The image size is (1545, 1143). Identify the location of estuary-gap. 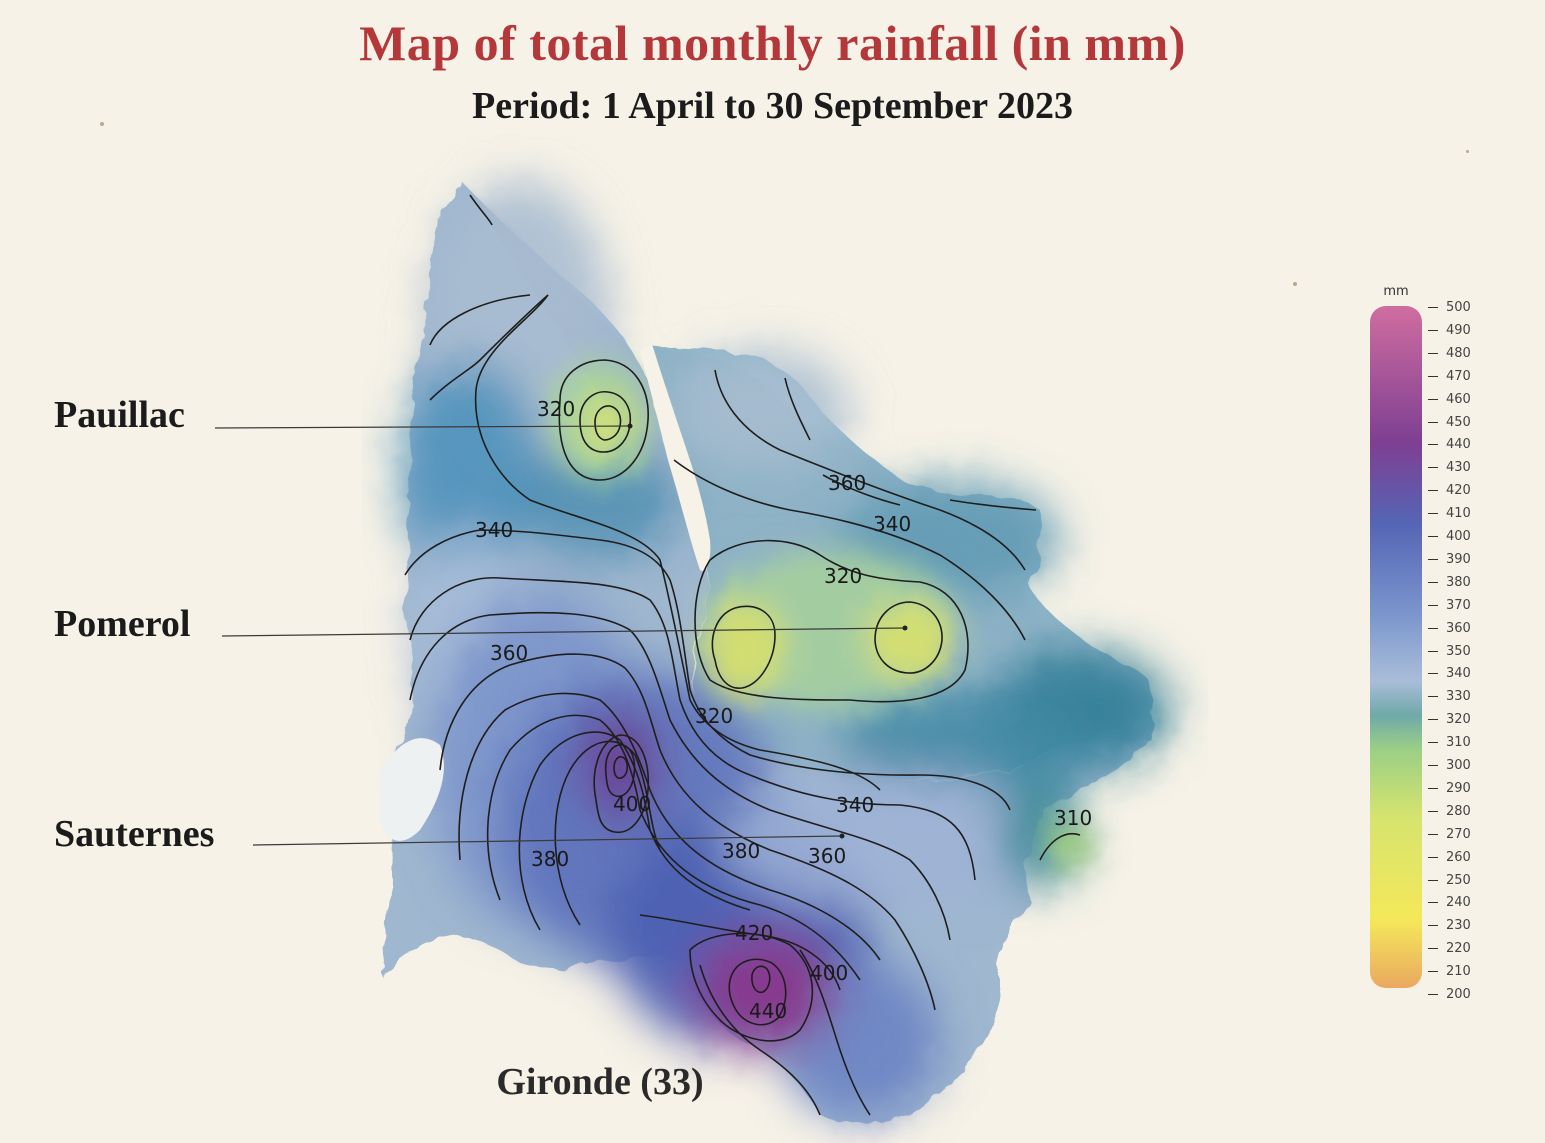
(675, 457).